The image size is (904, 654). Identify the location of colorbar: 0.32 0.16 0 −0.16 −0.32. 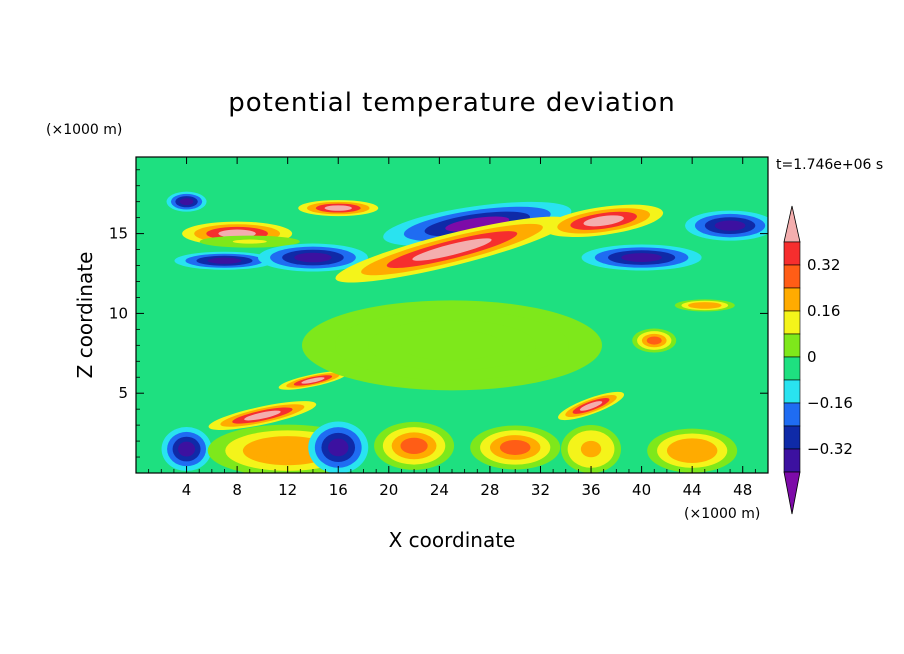
(818, 360).